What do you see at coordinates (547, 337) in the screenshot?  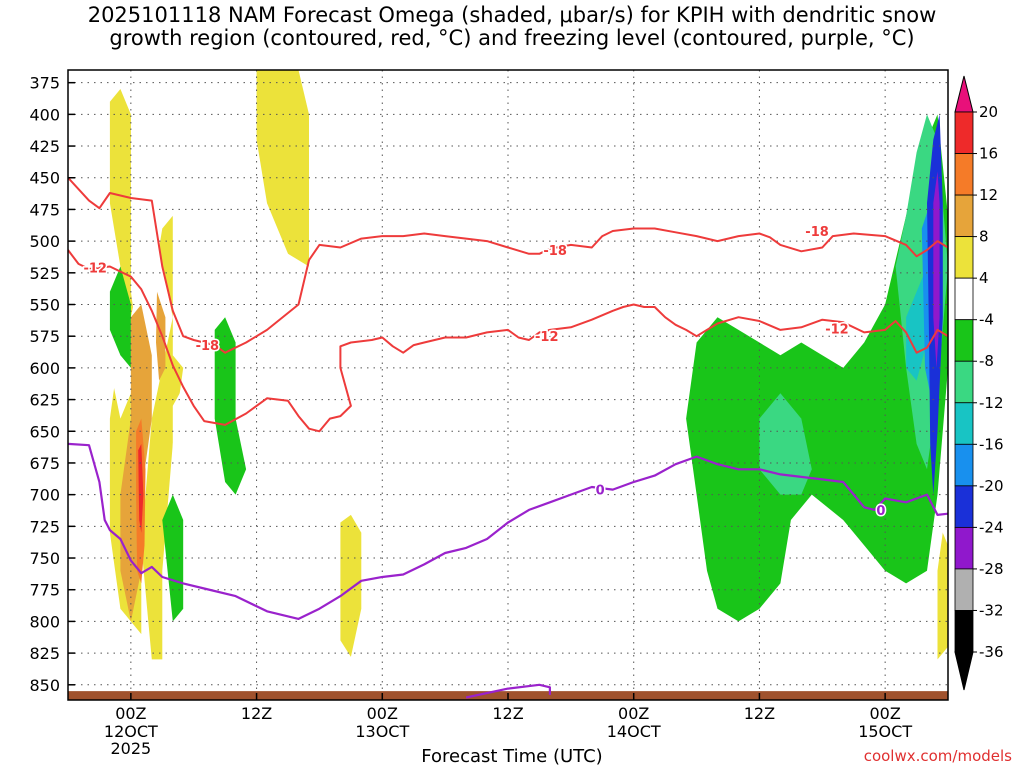 I see `contour-label-minus12-b: -12` at bounding box center [547, 337].